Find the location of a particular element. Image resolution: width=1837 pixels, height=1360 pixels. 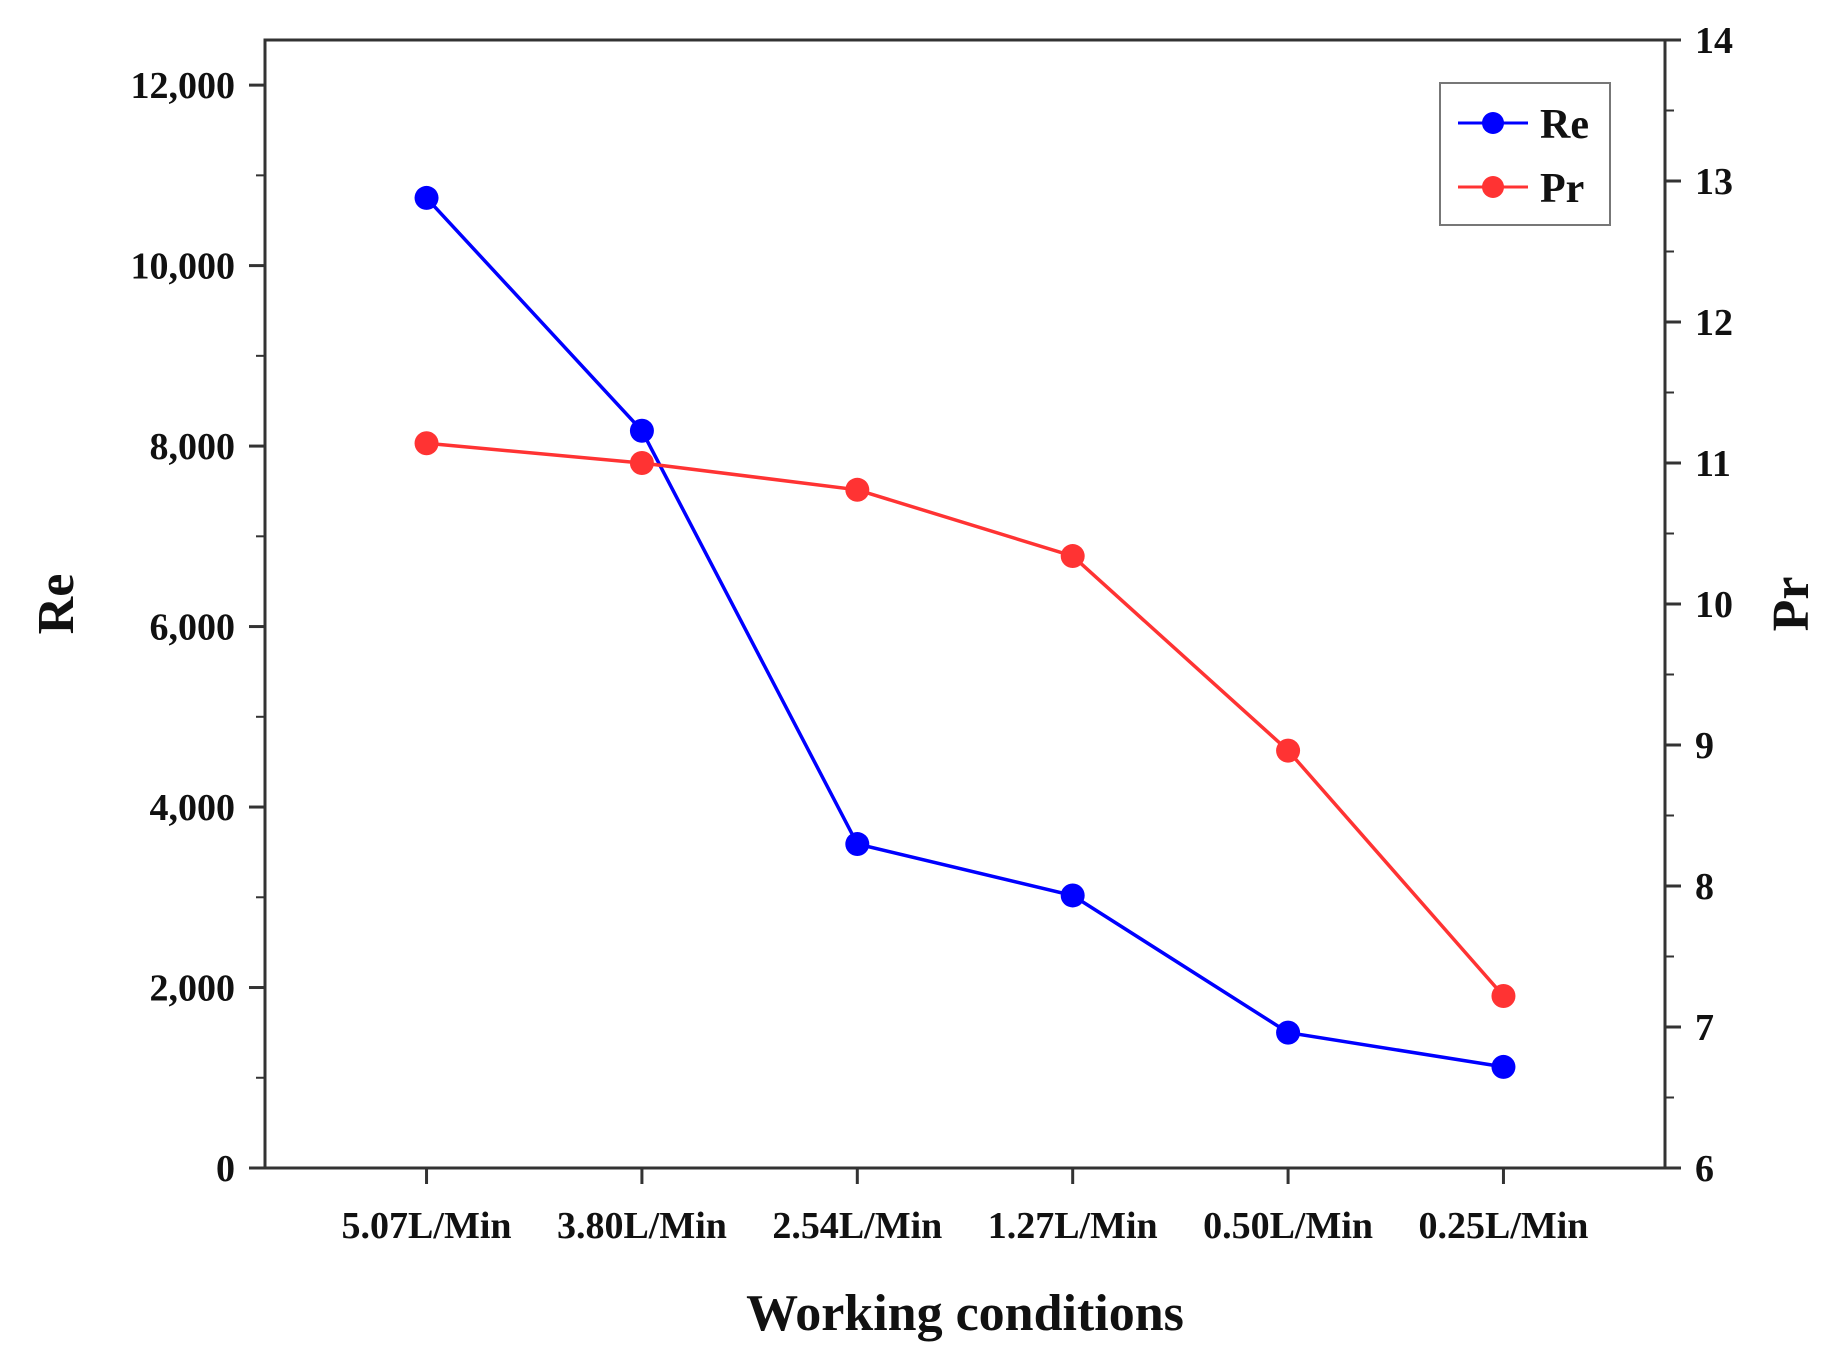

y2-tick-label: 11 is located at coordinates (1713, 464).